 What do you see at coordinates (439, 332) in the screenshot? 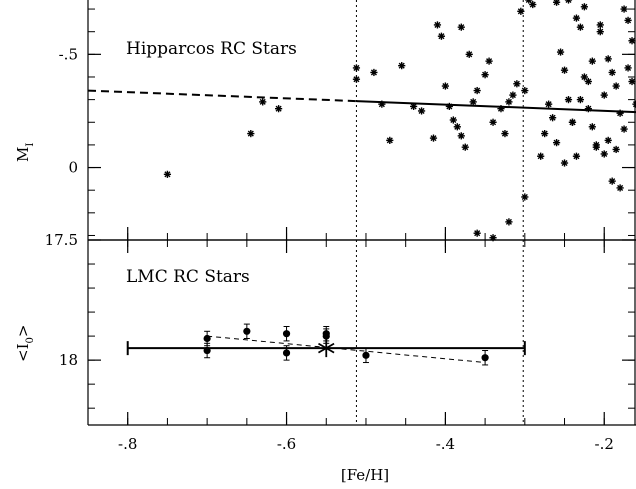
I see `bottom-vertical-lines` at bounding box center [439, 332].